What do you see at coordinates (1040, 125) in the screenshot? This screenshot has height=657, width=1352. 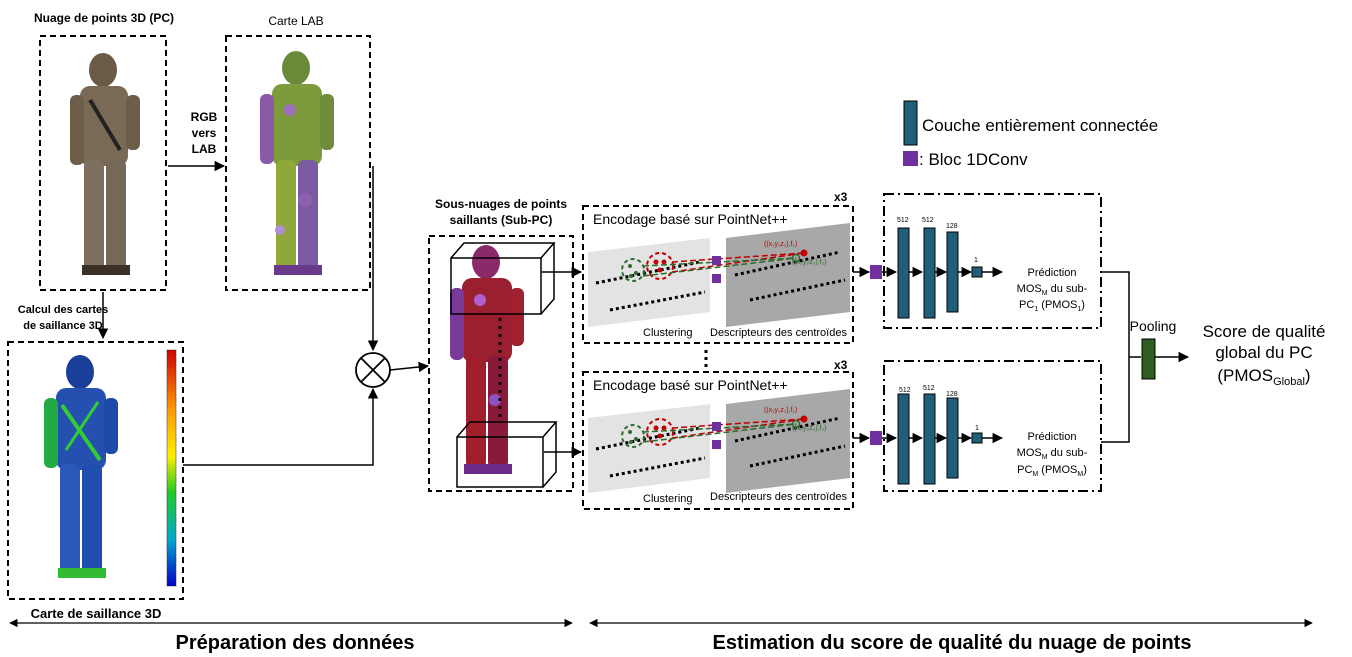 I see `legend-fc-label: Couche entièrement connectée` at bounding box center [1040, 125].